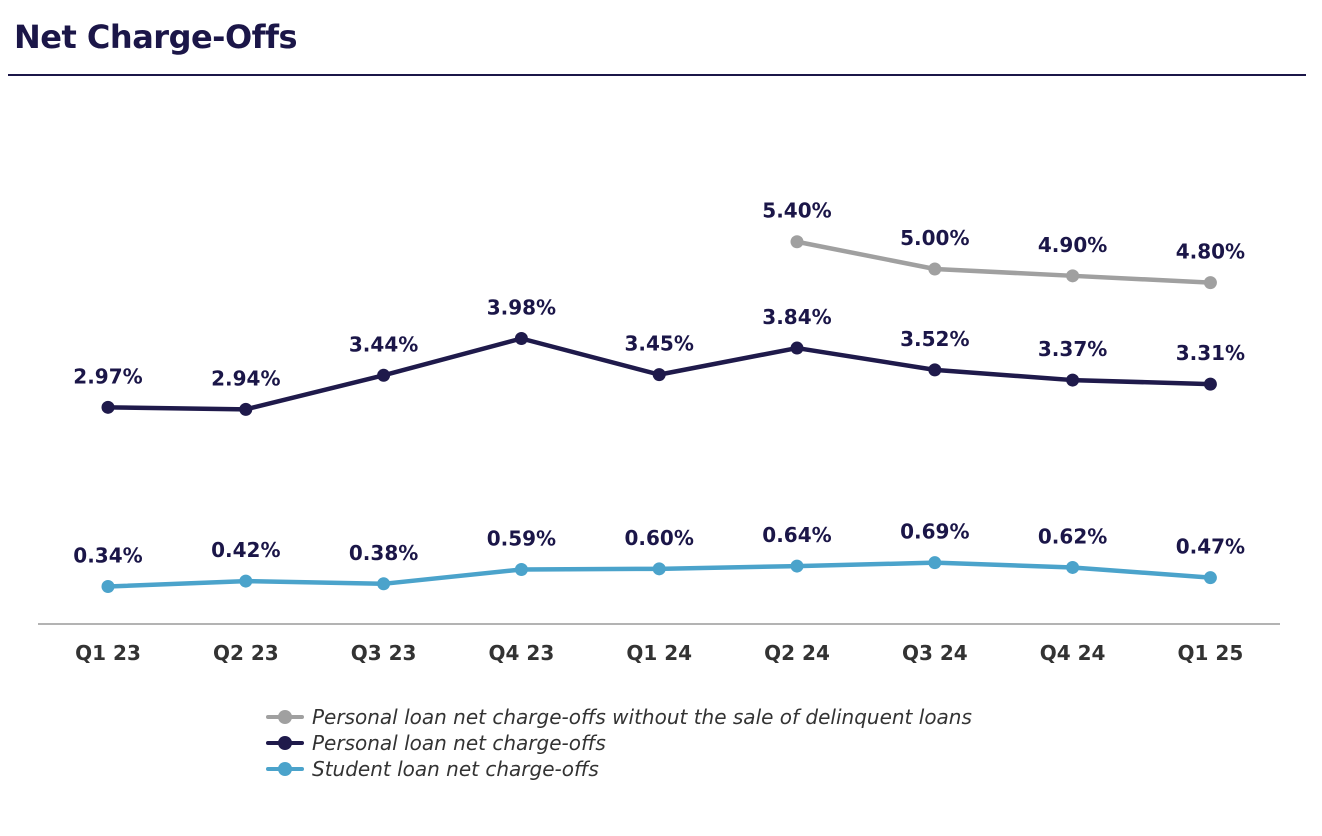 This screenshot has width=1322, height=836. What do you see at coordinates (1210, 353) in the screenshot?
I see `data-label: 3.31%` at bounding box center [1210, 353].